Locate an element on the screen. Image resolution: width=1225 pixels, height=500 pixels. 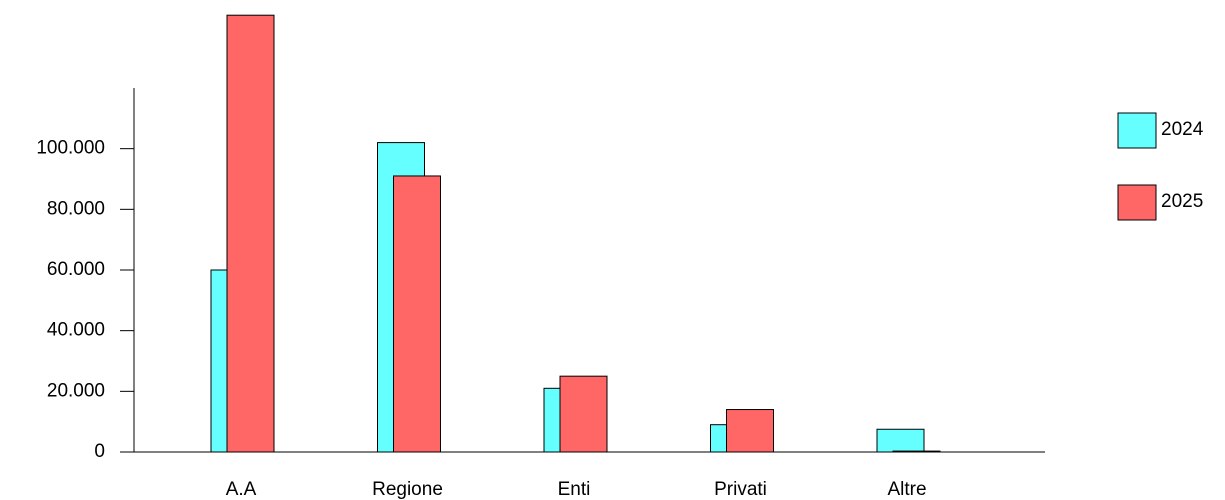
y-tick-label: 60.000 is located at coordinates (76, 269).